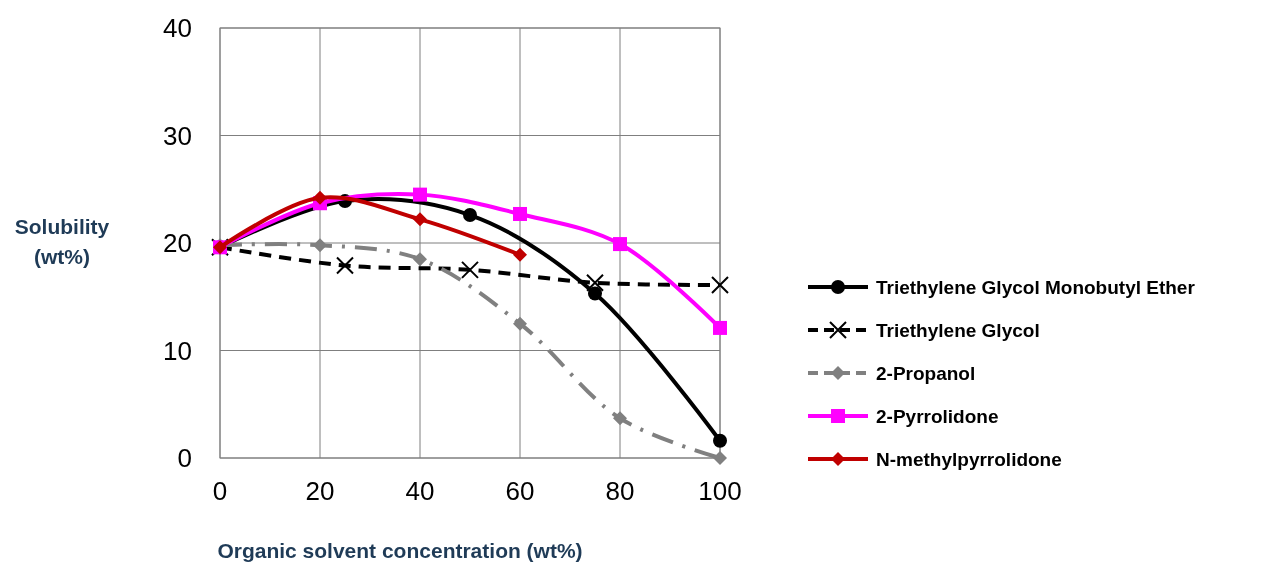 The image size is (1263, 565). Describe the element at coordinates (420, 491) in the screenshot. I see `x-tick-label: 40` at that location.